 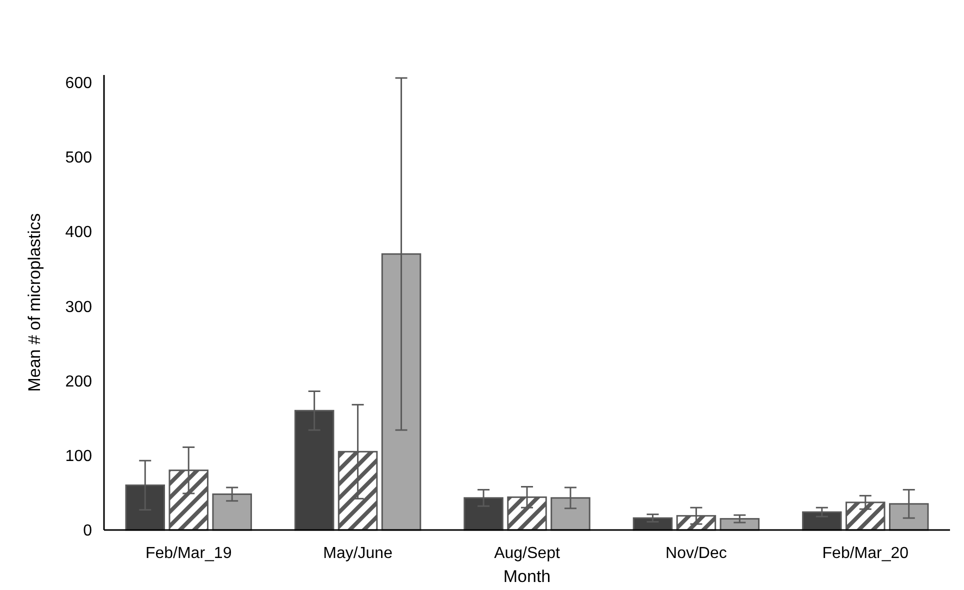 I want to click on y-tick-label: 200, so click(x=78, y=381).